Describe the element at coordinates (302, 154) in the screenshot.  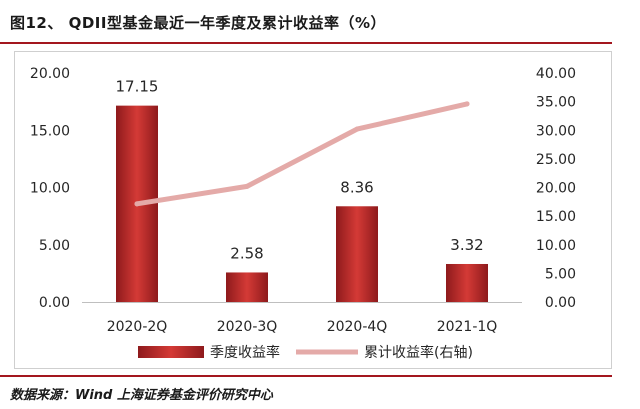
I see `cumulative-line` at that location.